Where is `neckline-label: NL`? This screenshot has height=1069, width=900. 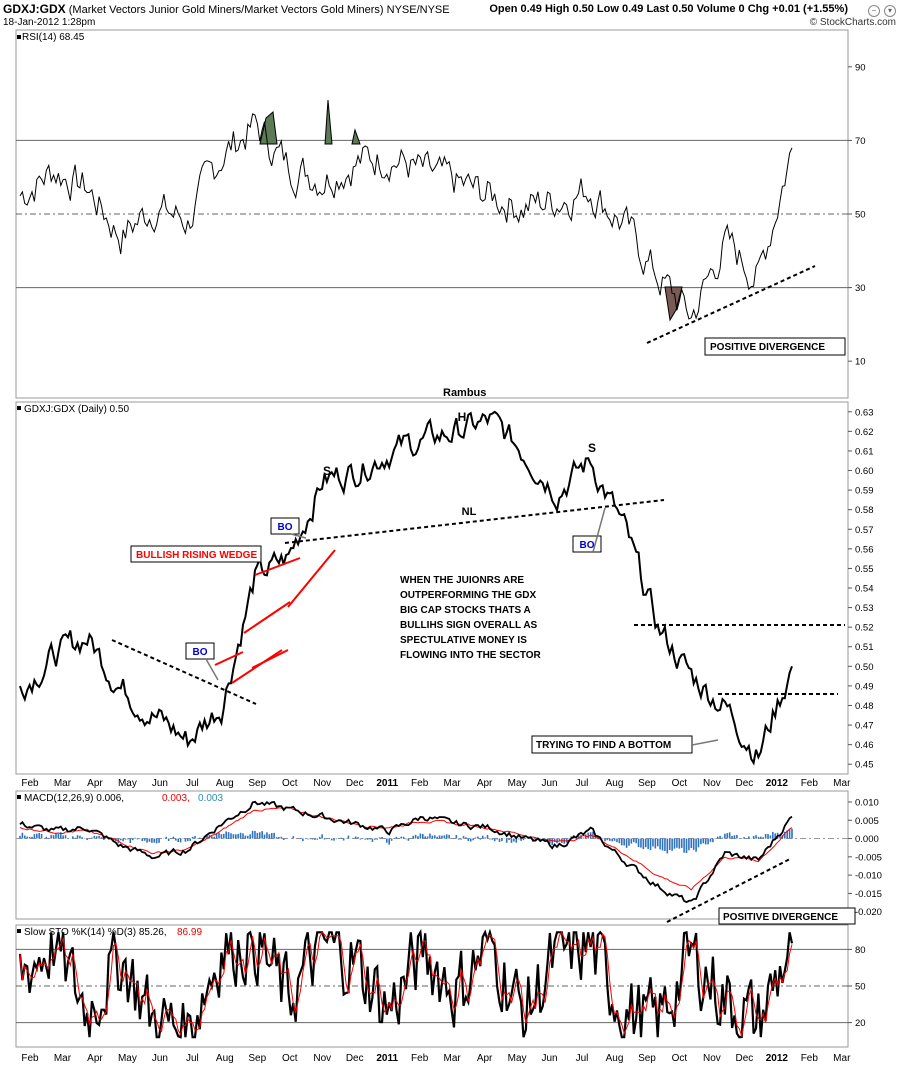 neckline-label: NL is located at coordinates (469, 512).